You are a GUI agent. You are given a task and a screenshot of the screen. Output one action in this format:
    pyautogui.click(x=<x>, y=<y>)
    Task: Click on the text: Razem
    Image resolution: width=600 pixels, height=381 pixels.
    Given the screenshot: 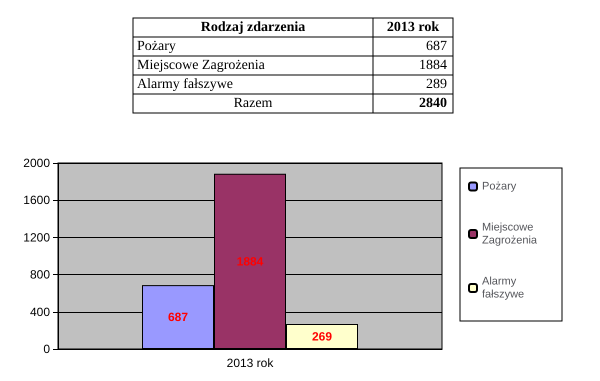 What is the action you would take?
    pyautogui.click(x=253, y=103)
    